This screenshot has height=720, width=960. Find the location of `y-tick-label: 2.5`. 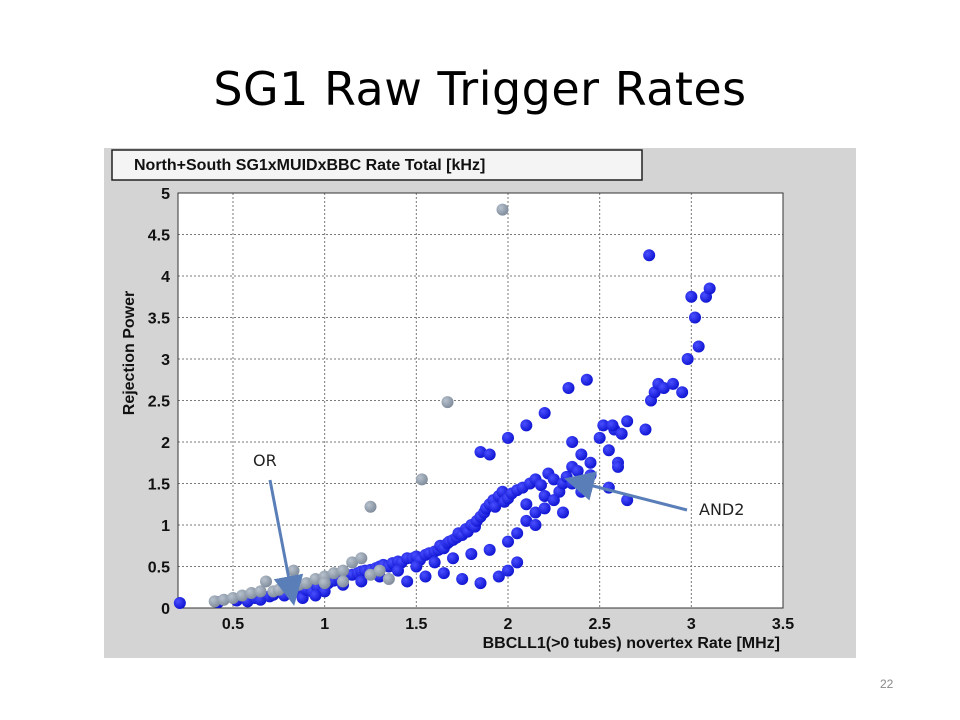

y-tick-label: 2.5 is located at coordinates (159, 402).